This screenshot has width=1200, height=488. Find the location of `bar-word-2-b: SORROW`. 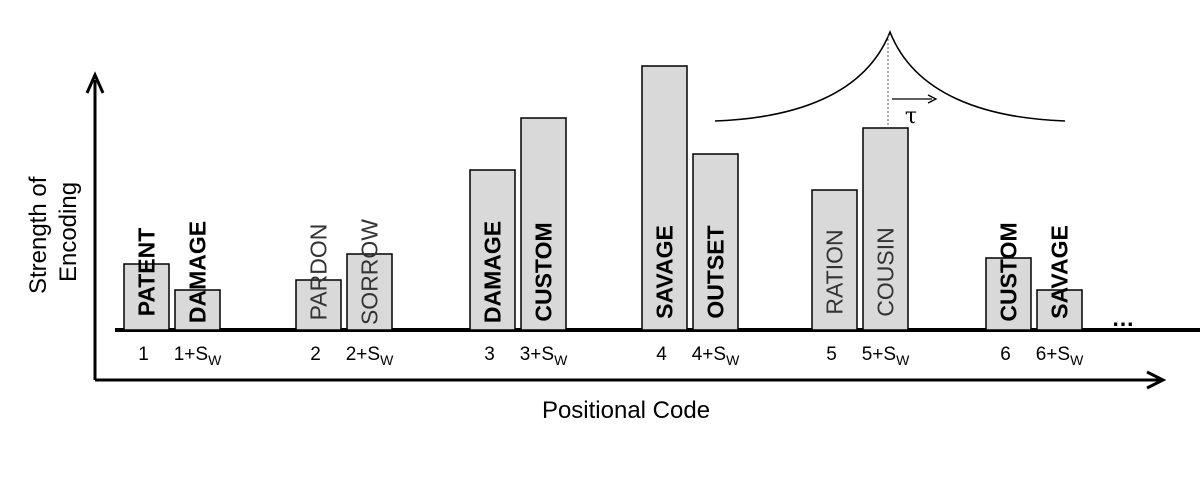

bar-word-2-b: SORROW is located at coordinates (370, 272).